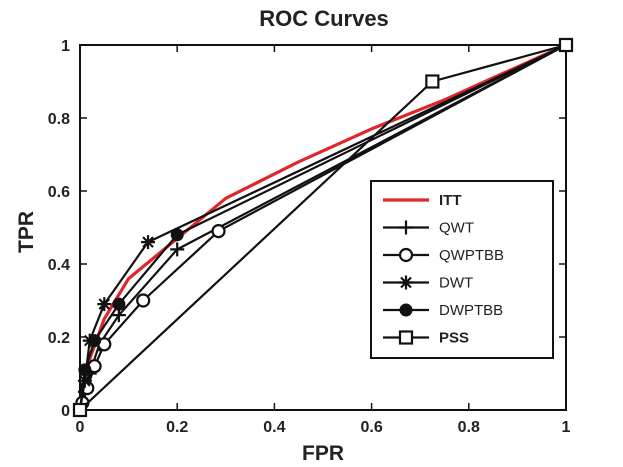 The image size is (623, 467). Describe the element at coordinates (406, 282) in the screenshot. I see `legend-marker-dwt` at that location.